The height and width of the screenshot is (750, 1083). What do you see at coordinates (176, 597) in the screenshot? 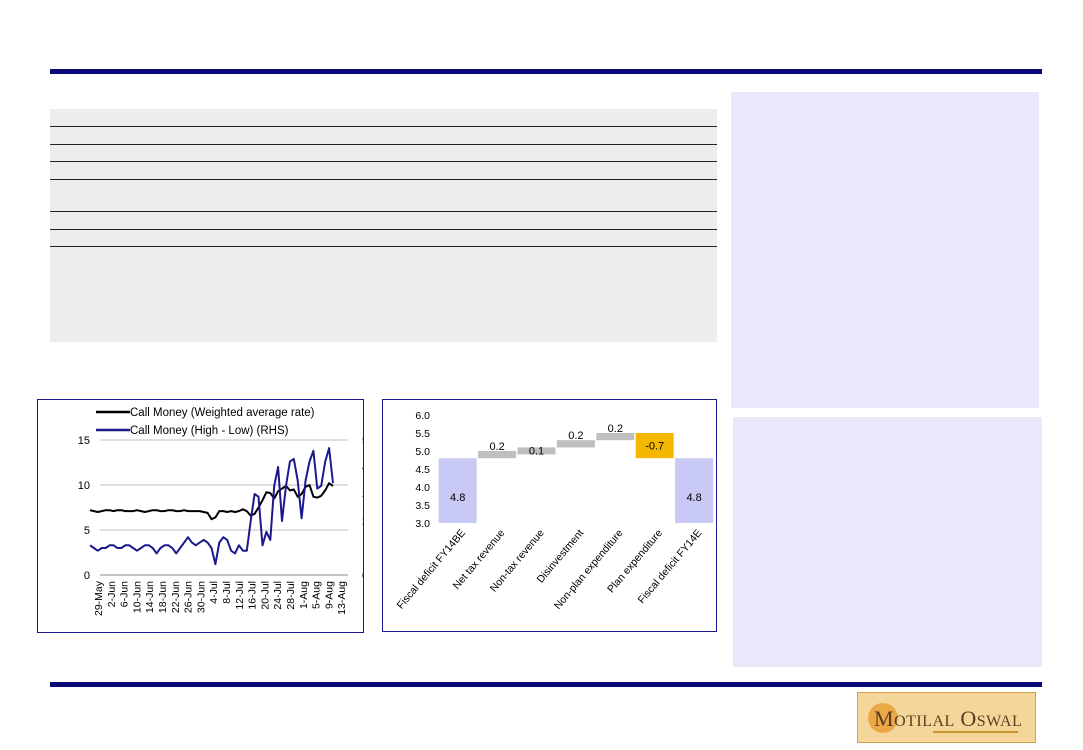
I see `x-tick-label: 22-Jun` at bounding box center [176, 597].